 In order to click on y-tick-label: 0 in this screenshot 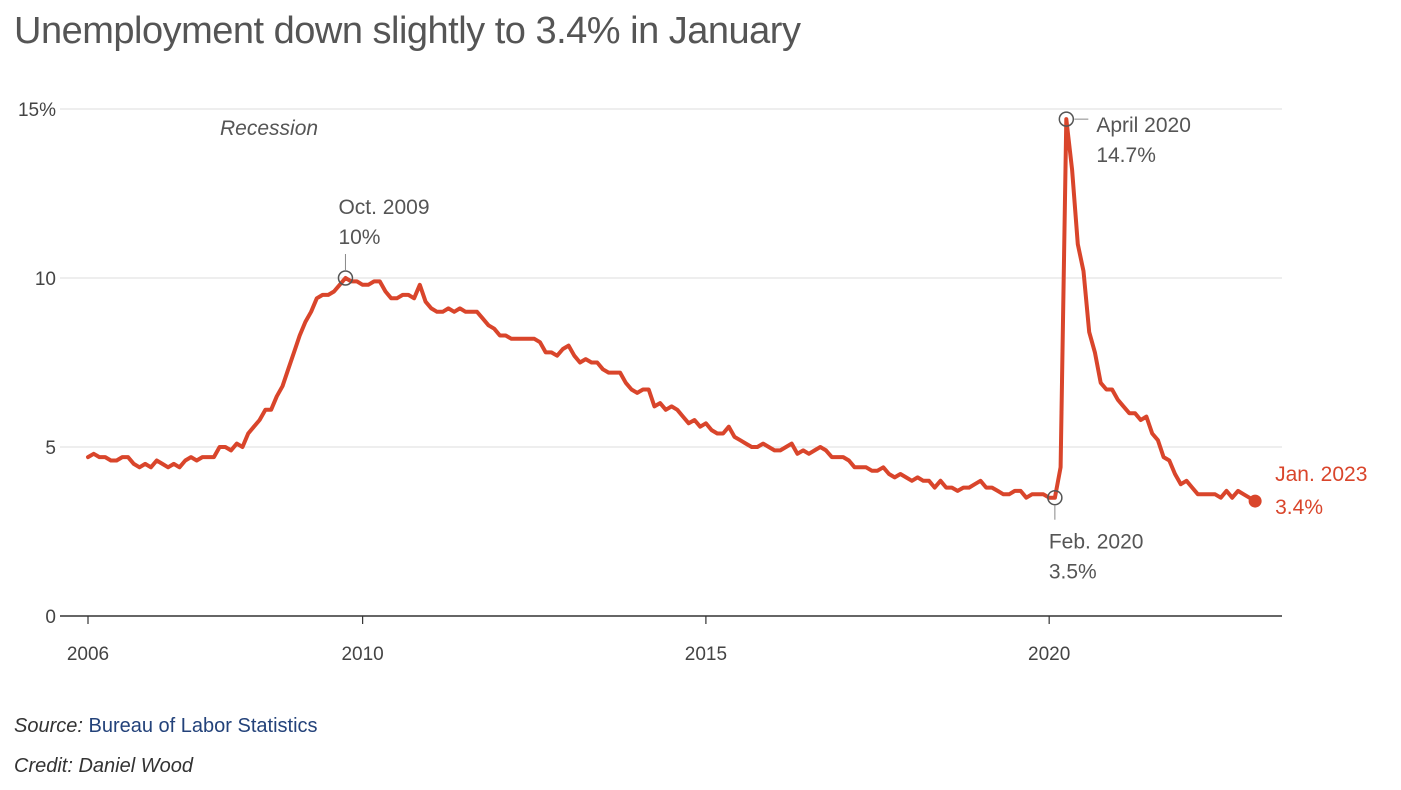, I will do `click(50, 617)`.